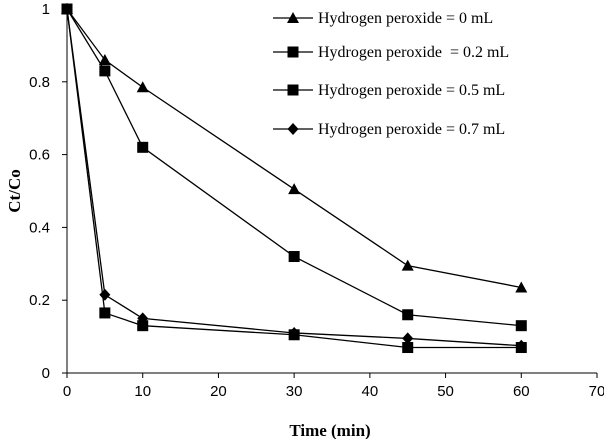  I want to click on legend-label: Hydrogen peroxide = 0.5 mL, so click(411, 90).